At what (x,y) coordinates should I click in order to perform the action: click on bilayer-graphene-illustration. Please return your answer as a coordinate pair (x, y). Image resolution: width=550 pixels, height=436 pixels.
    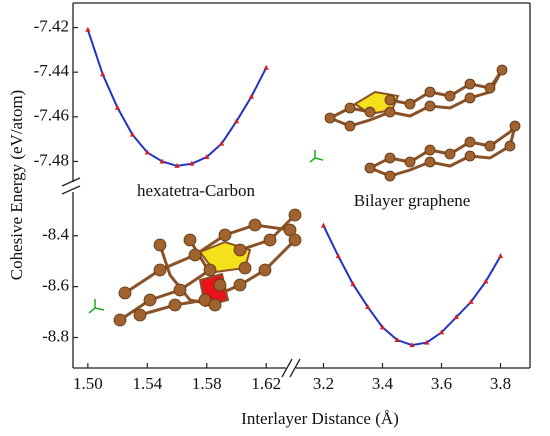
    Looking at the image, I should click on (415, 123).